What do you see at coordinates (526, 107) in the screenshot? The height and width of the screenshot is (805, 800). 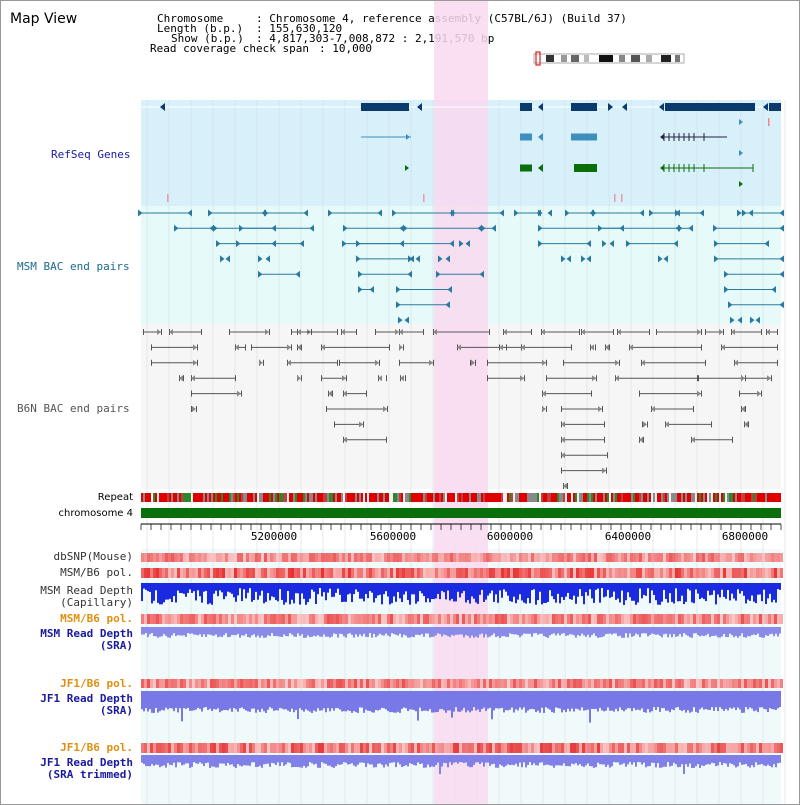 I see `gene-block` at bounding box center [526, 107].